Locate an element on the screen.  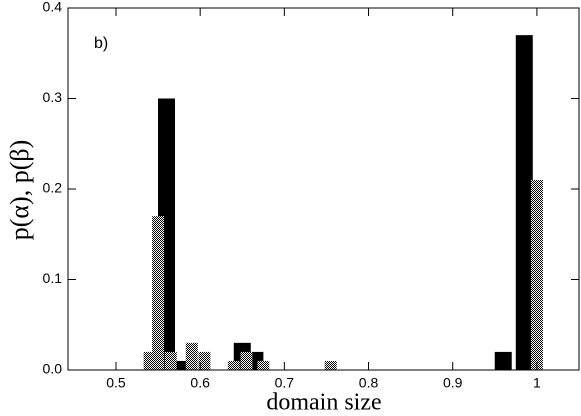
y-tick-label: 0.2 is located at coordinates (53, 188).